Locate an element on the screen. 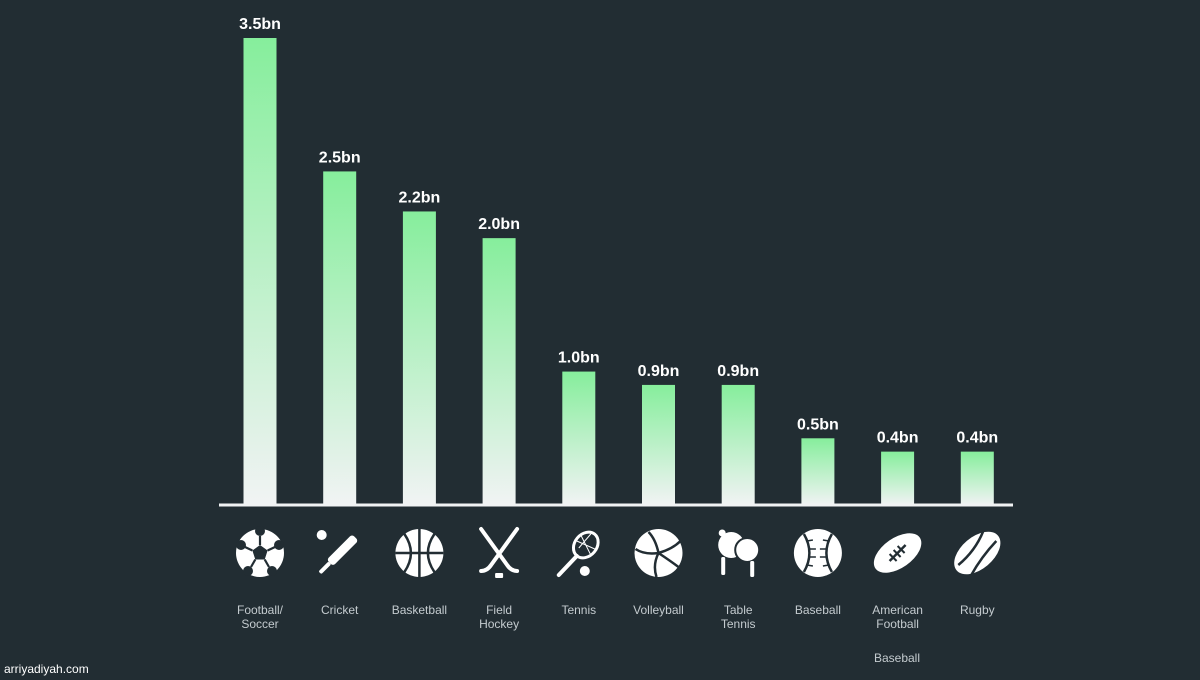 The width and height of the screenshot is (1200, 680). american-football-icon is located at coordinates (897, 553).